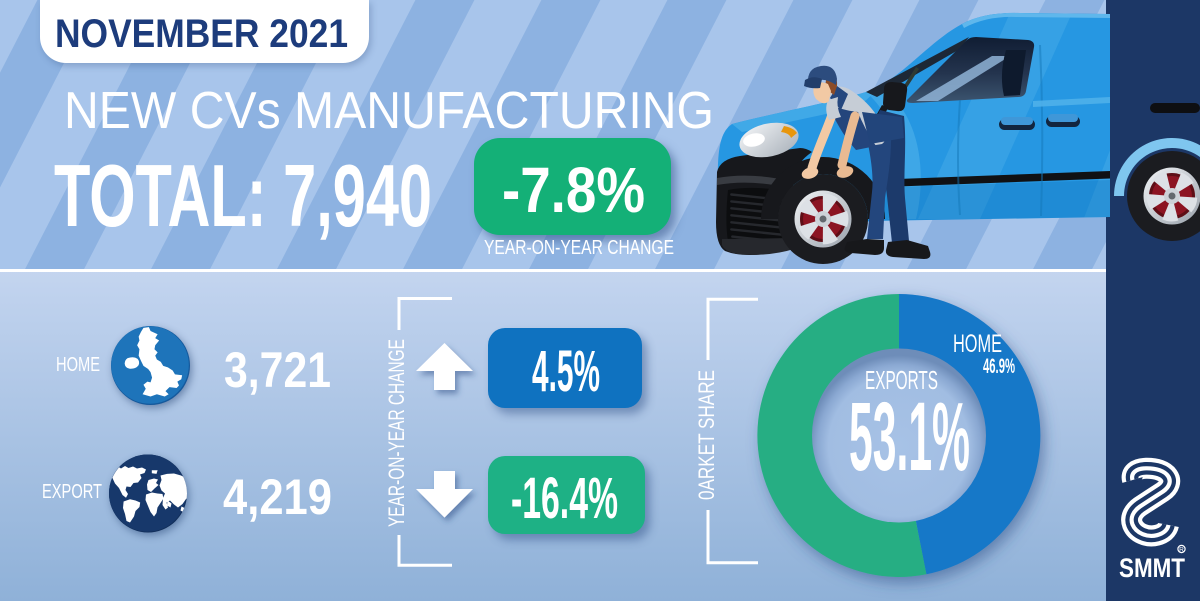 This screenshot has height=601, width=1200. Describe the element at coordinates (78, 365) in the screenshot. I see `svg-text: HOME` at that location.